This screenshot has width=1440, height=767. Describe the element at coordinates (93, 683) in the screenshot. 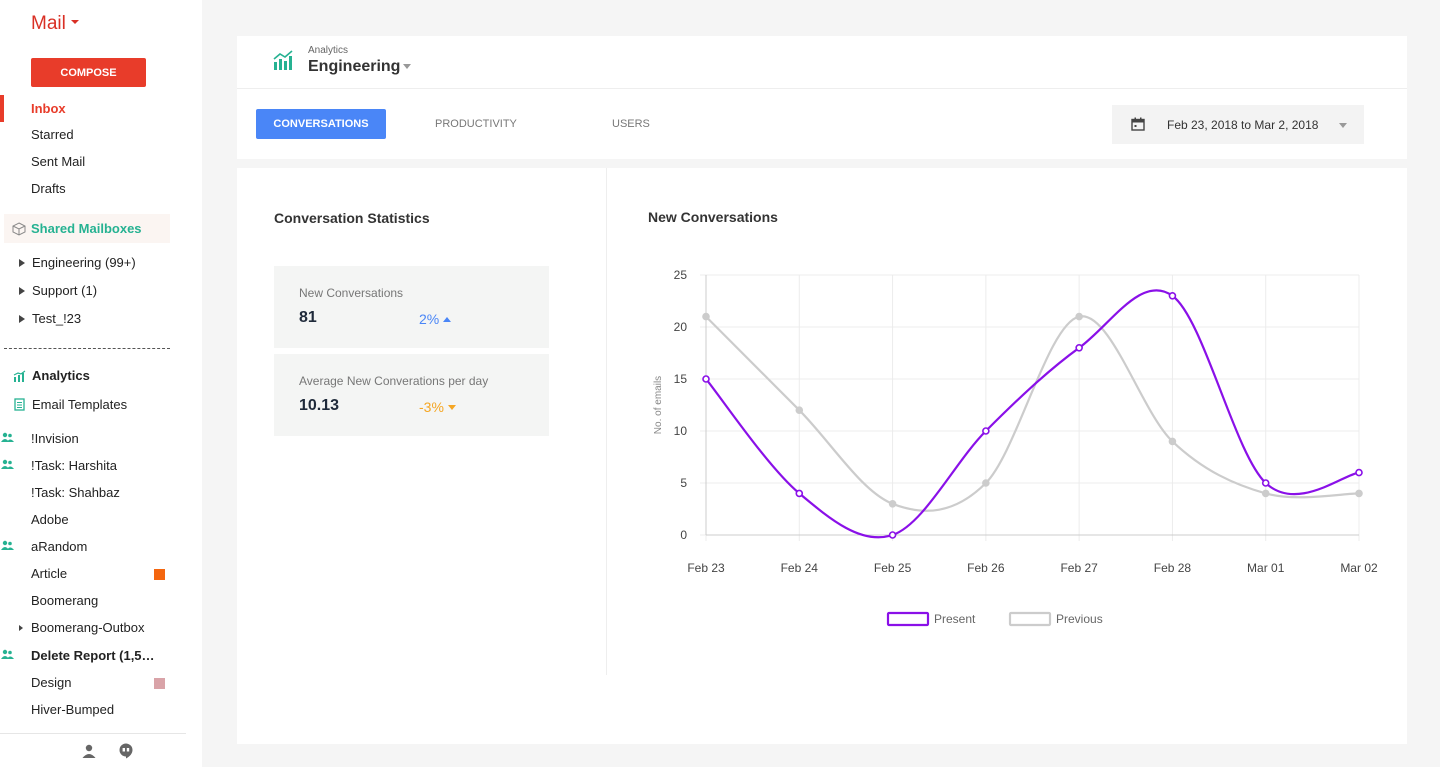

I see `label-item: Design` at that location.